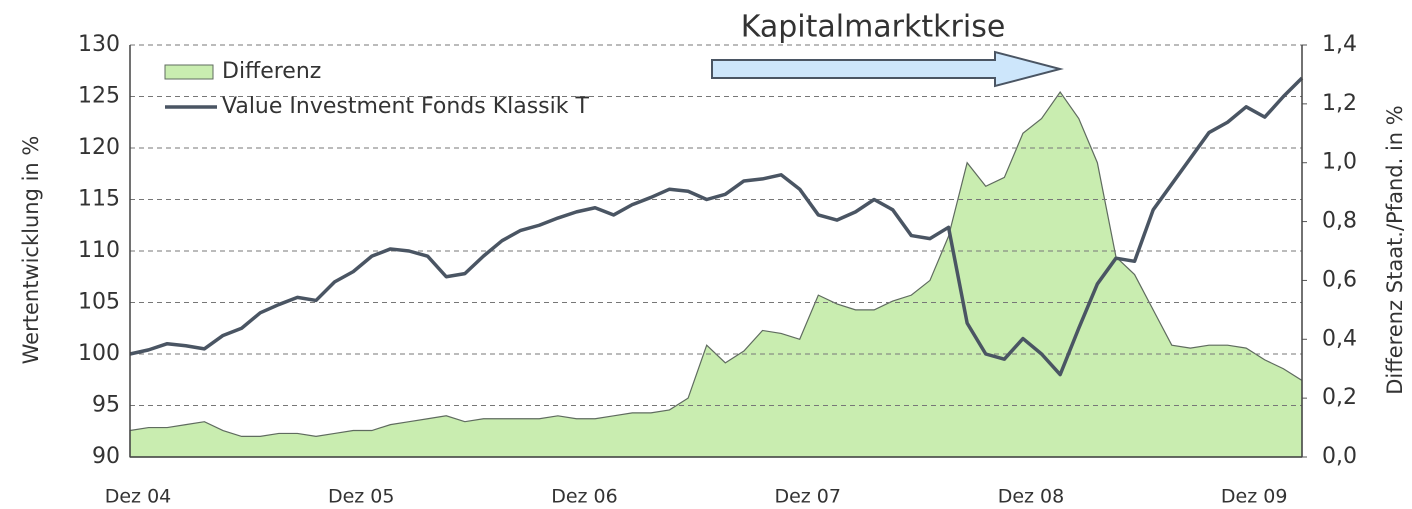 The image size is (1412, 509). What do you see at coordinates (584, 497) in the screenshot?
I see `x-tick-label: Dez 06` at bounding box center [584, 497].